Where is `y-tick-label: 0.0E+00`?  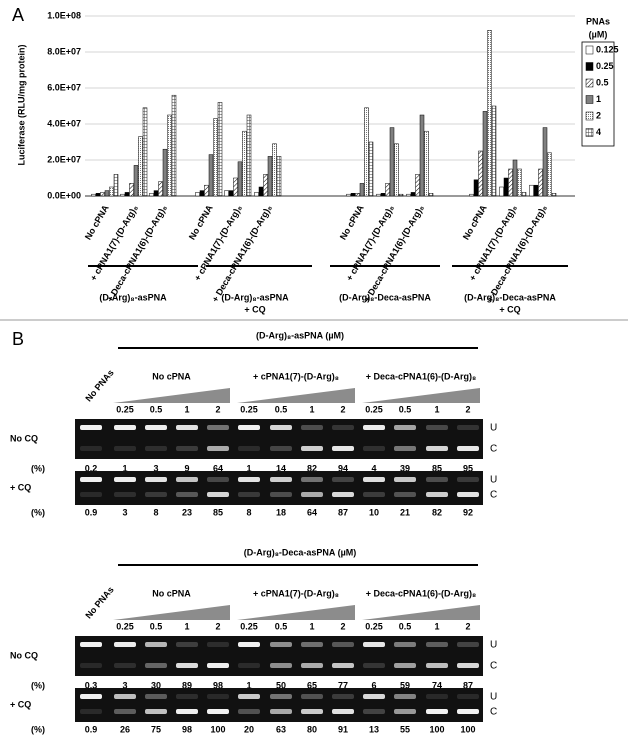
y-tick-label: 0.0E+00 is located at coordinates (64, 195).